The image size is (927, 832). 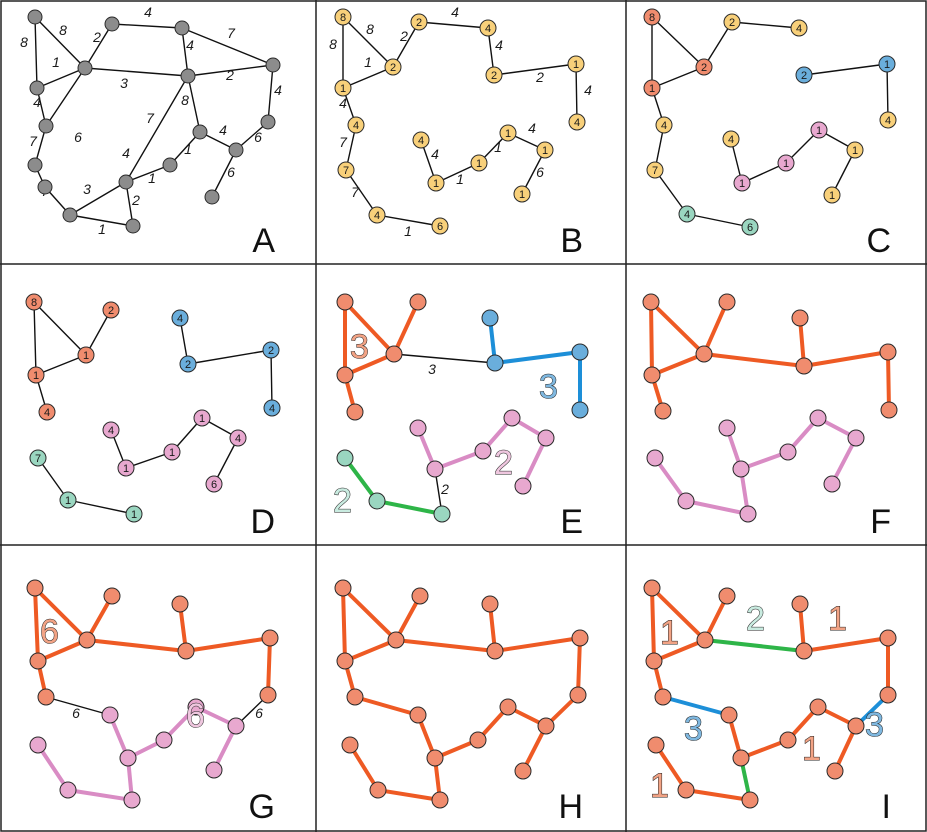 What do you see at coordinates (837, 619) in the screenshot?
I see `cluster-count-label: 1` at bounding box center [837, 619].